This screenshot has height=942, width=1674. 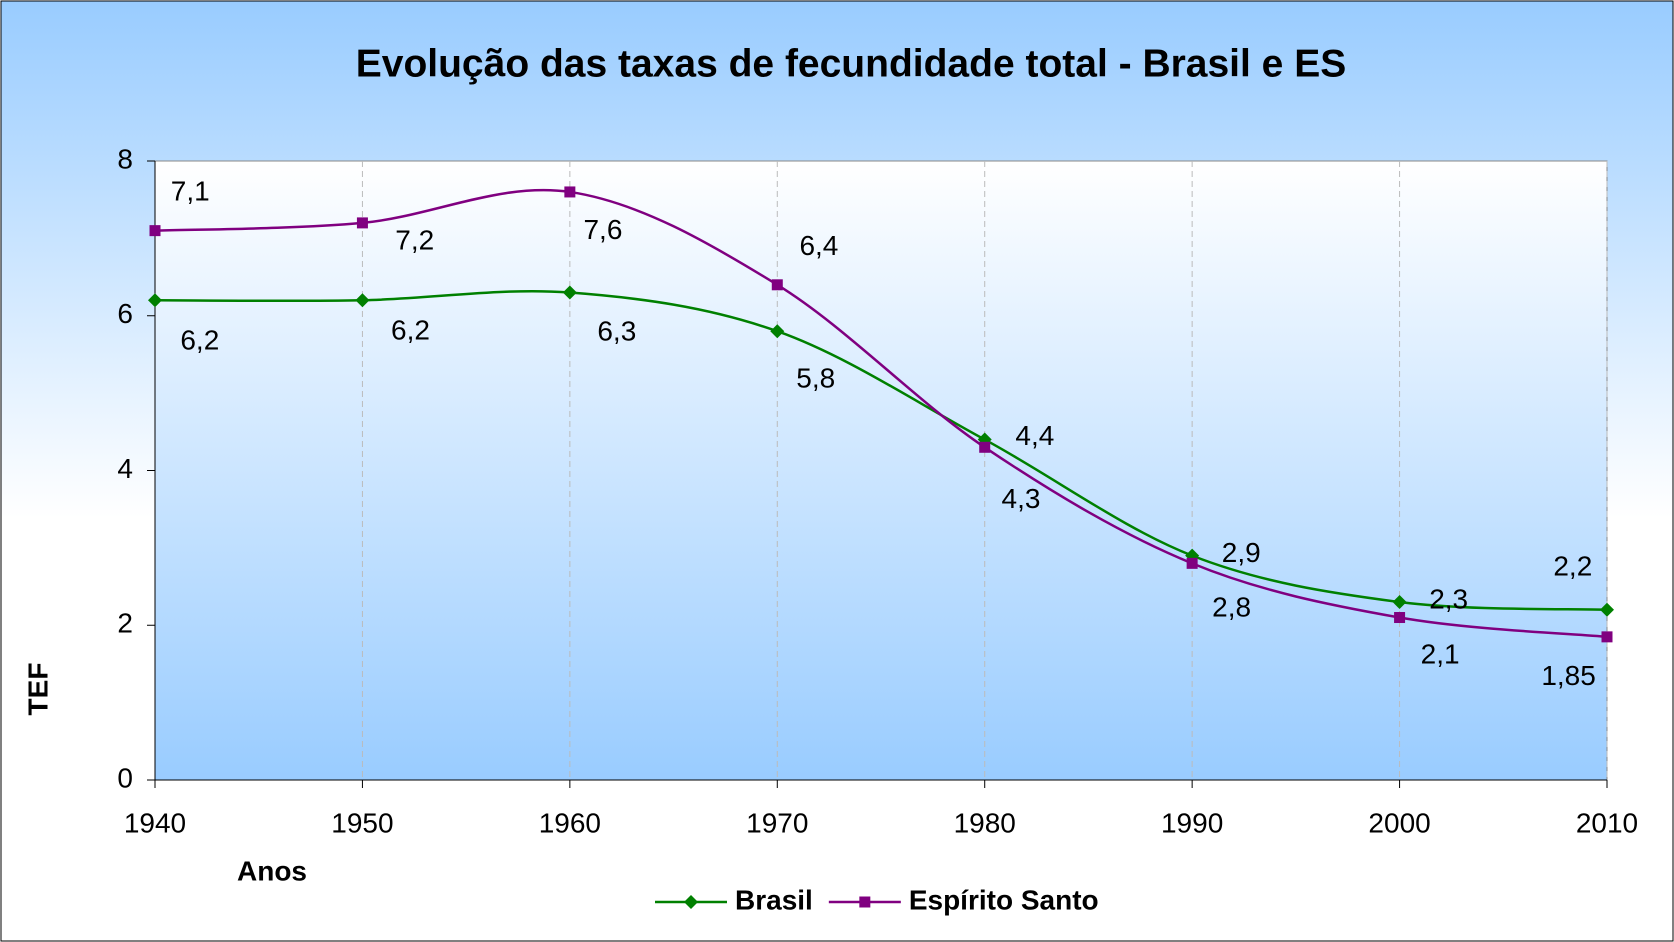 I want to click on y-tick-label: 6, so click(x=125, y=313).